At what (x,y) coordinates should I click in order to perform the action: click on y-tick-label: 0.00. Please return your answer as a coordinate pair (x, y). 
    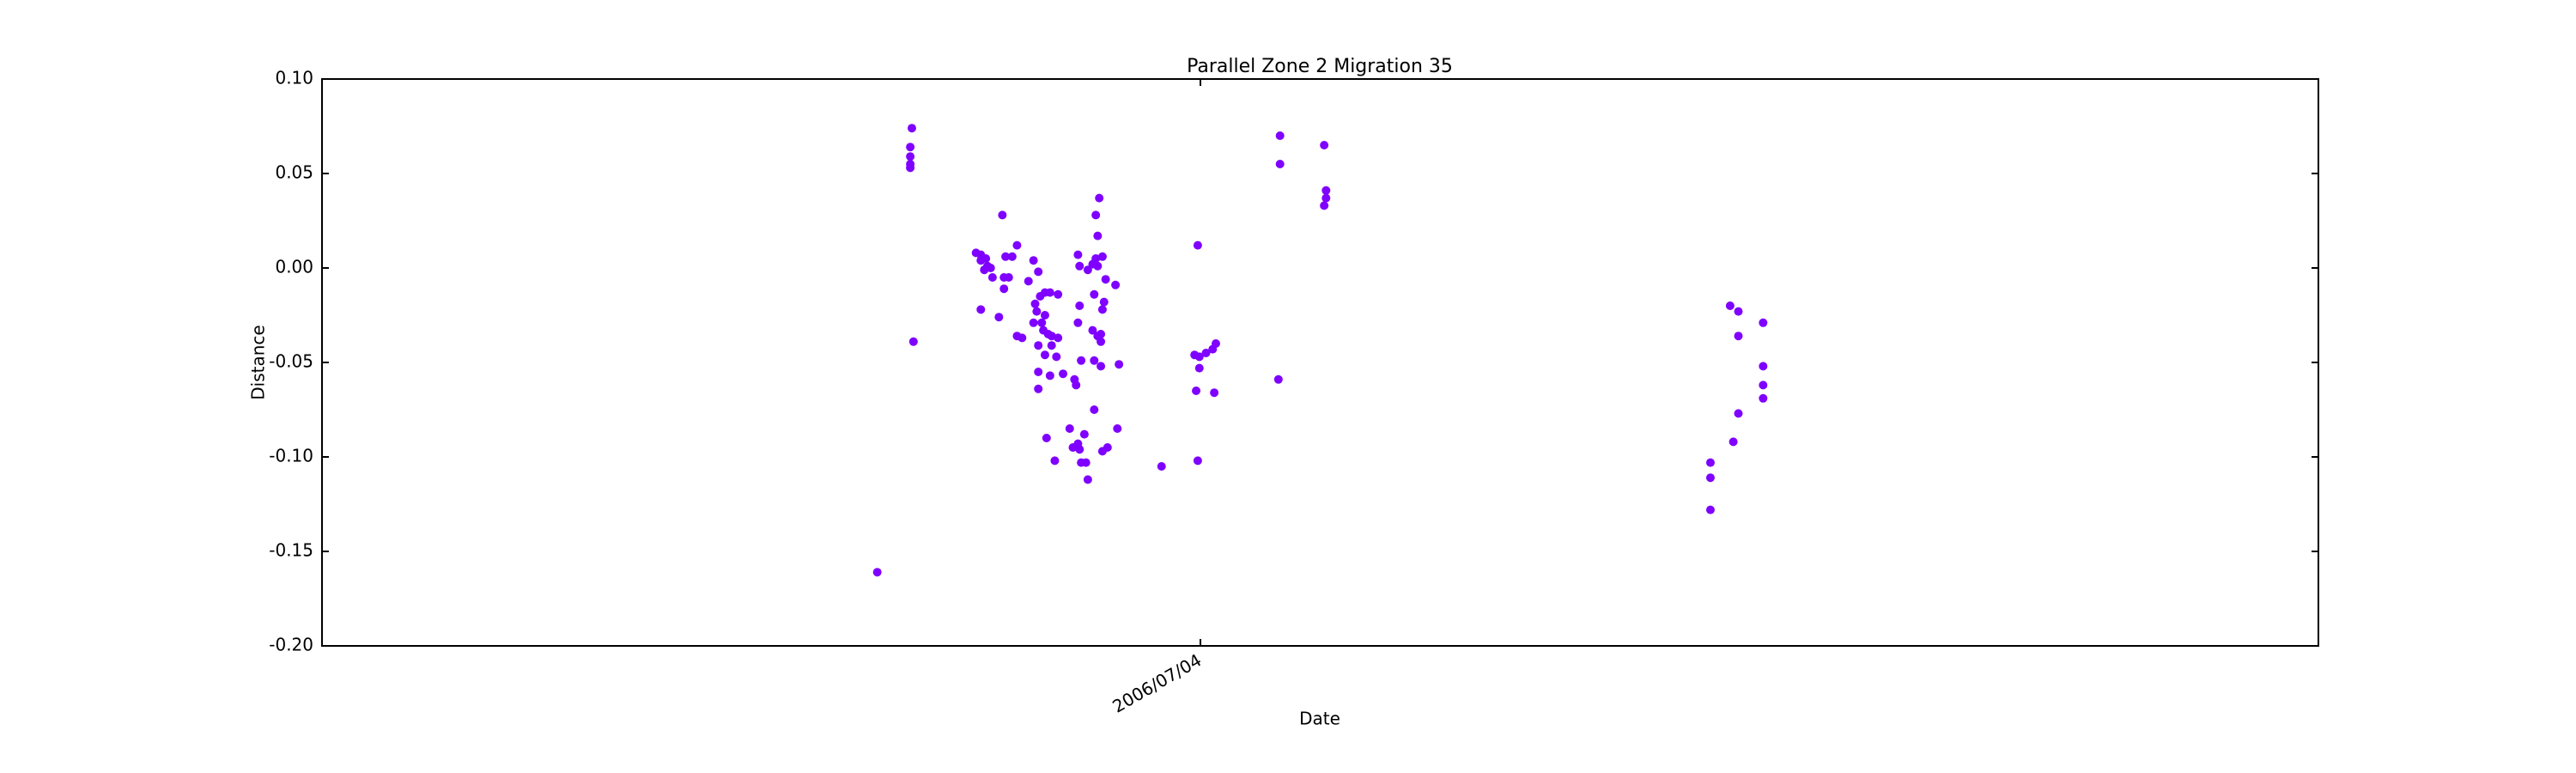
    Looking at the image, I should click on (294, 267).